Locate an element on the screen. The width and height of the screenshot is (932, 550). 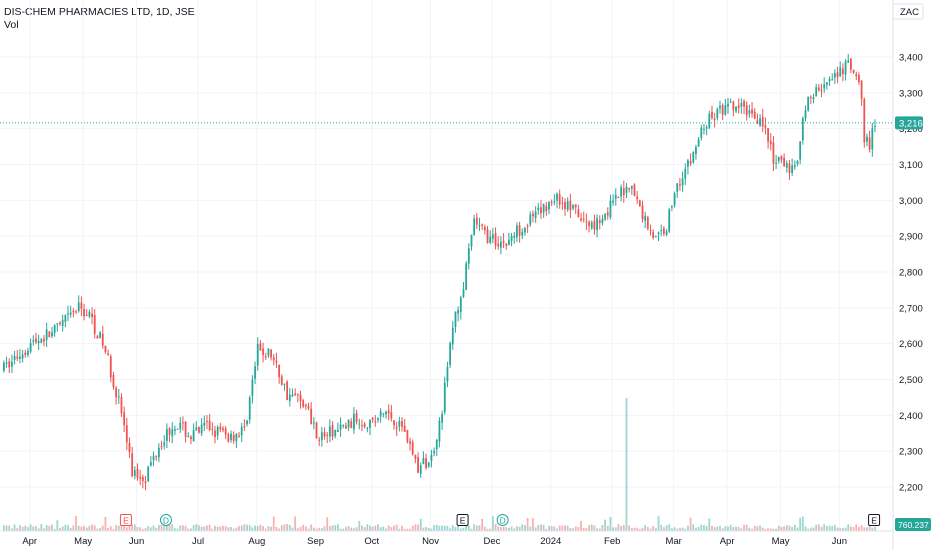
time-tick-label: Oct is located at coordinates (371, 541).